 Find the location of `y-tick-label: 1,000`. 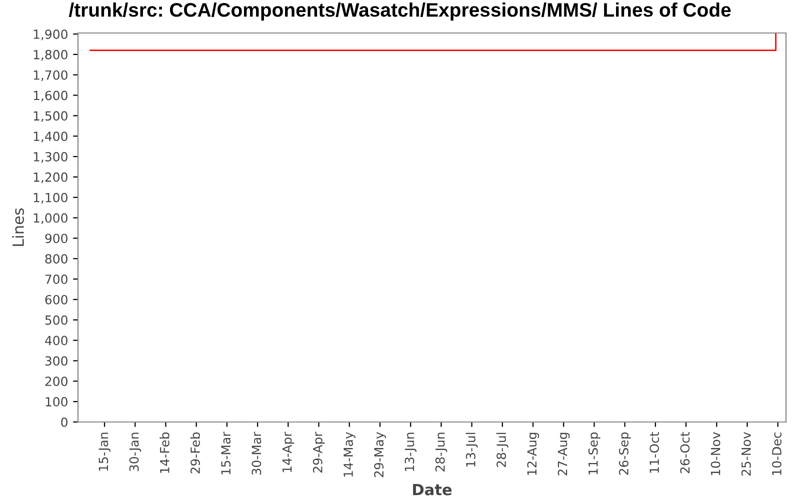

y-tick-label: 1,000 is located at coordinates (51, 218).